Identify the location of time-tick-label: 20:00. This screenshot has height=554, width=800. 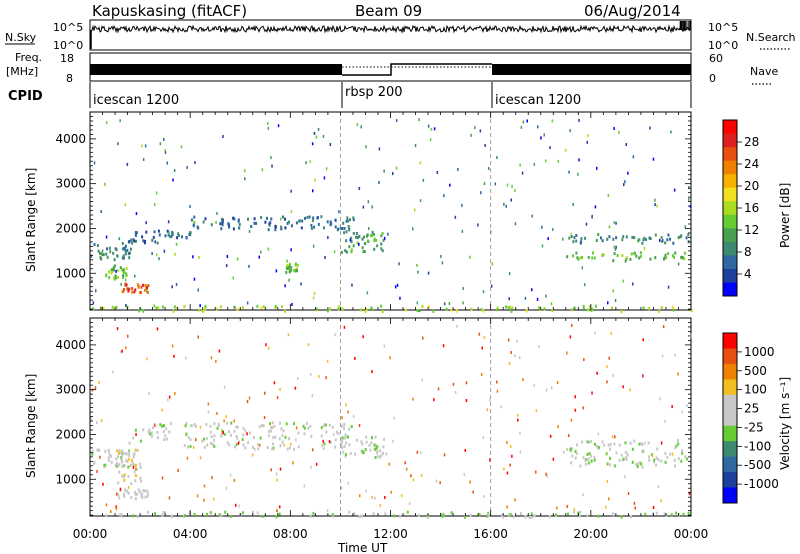
(591, 534).